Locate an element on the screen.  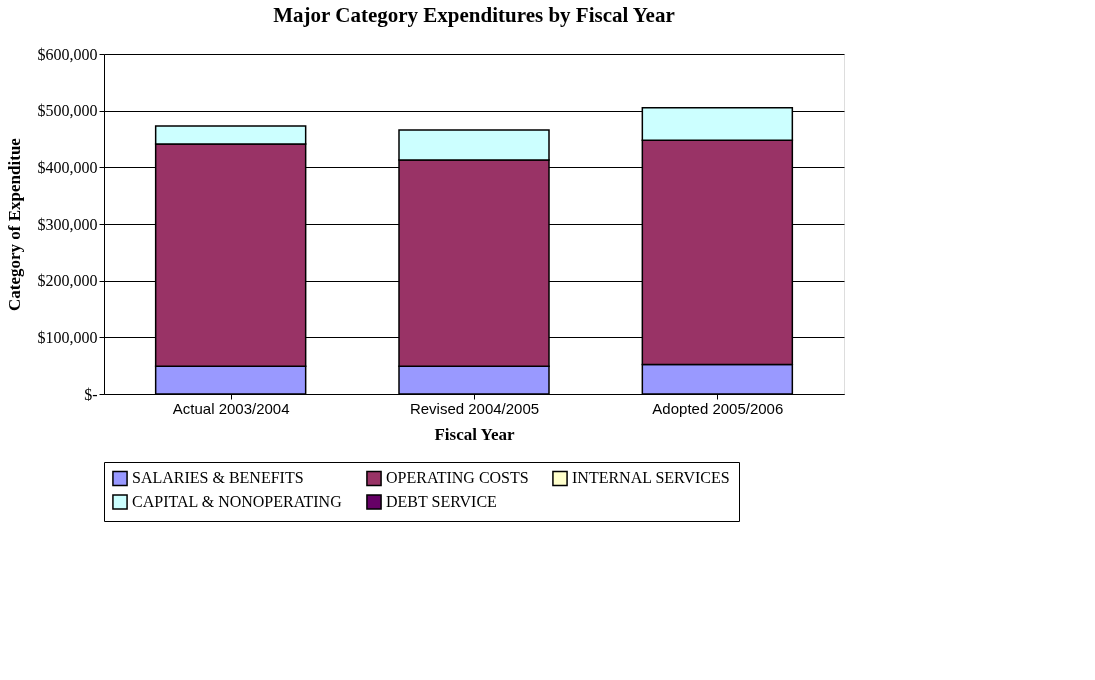
y-tick-label: $600,000 is located at coordinates (67, 54).